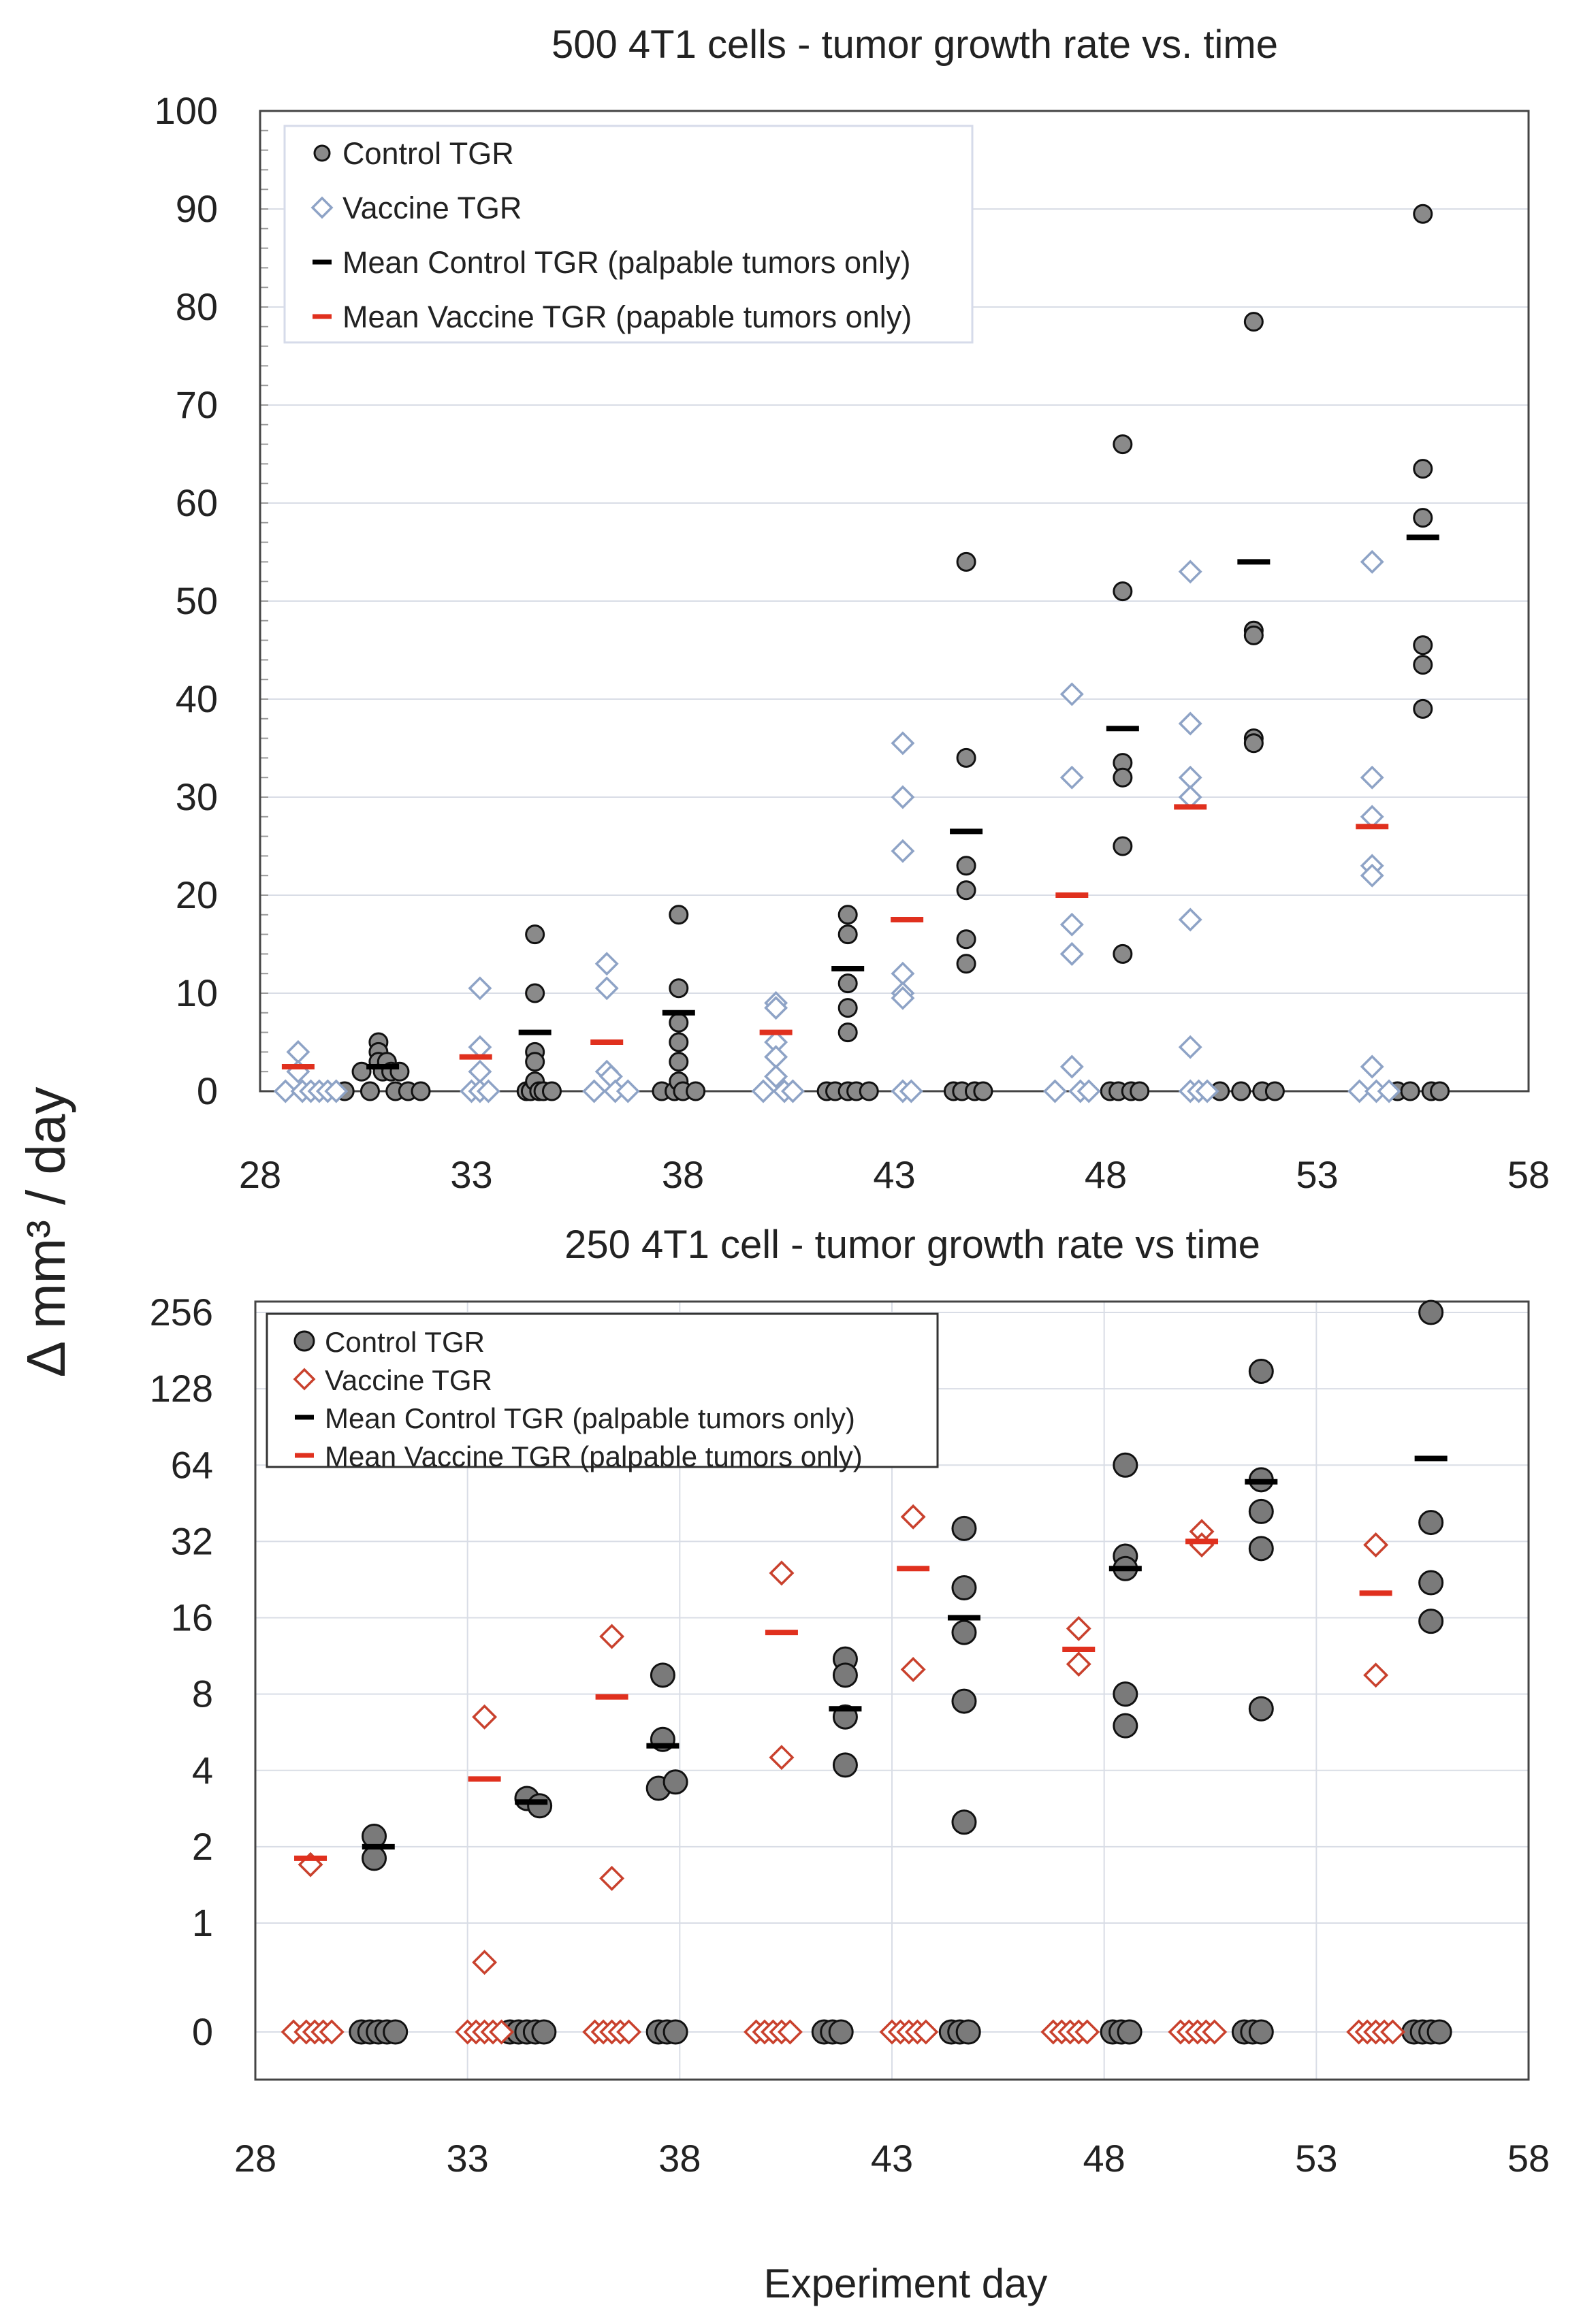 This screenshot has height=2324, width=1581. What do you see at coordinates (626, 262) in the screenshot?
I see `legend-label: Mean Control TGR (palpable tumors only)` at bounding box center [626, 262].